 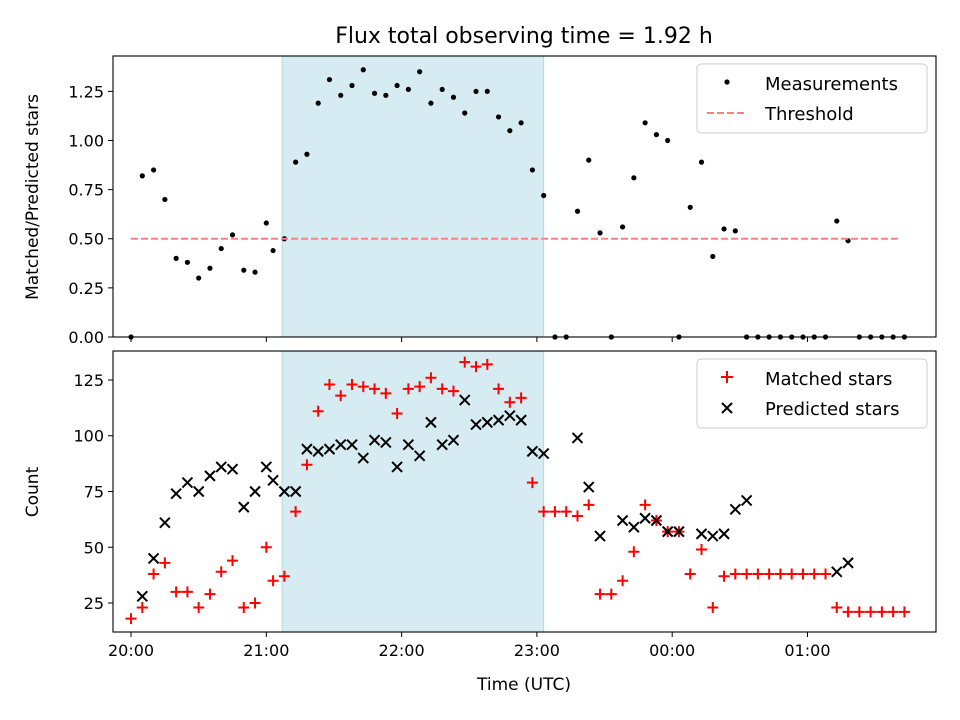 I want to click on top-x-axis, so click(x=469, y=339).